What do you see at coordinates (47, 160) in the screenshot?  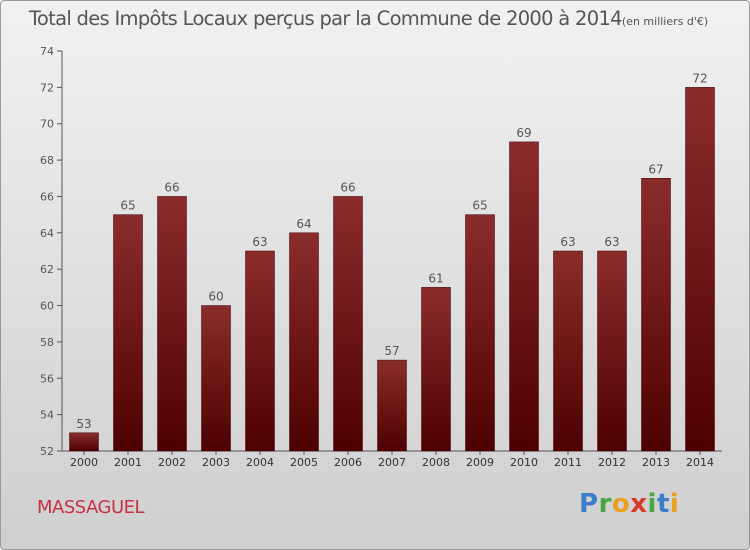 I see `y-tick-label: 68` at bounding box center [47, 160].